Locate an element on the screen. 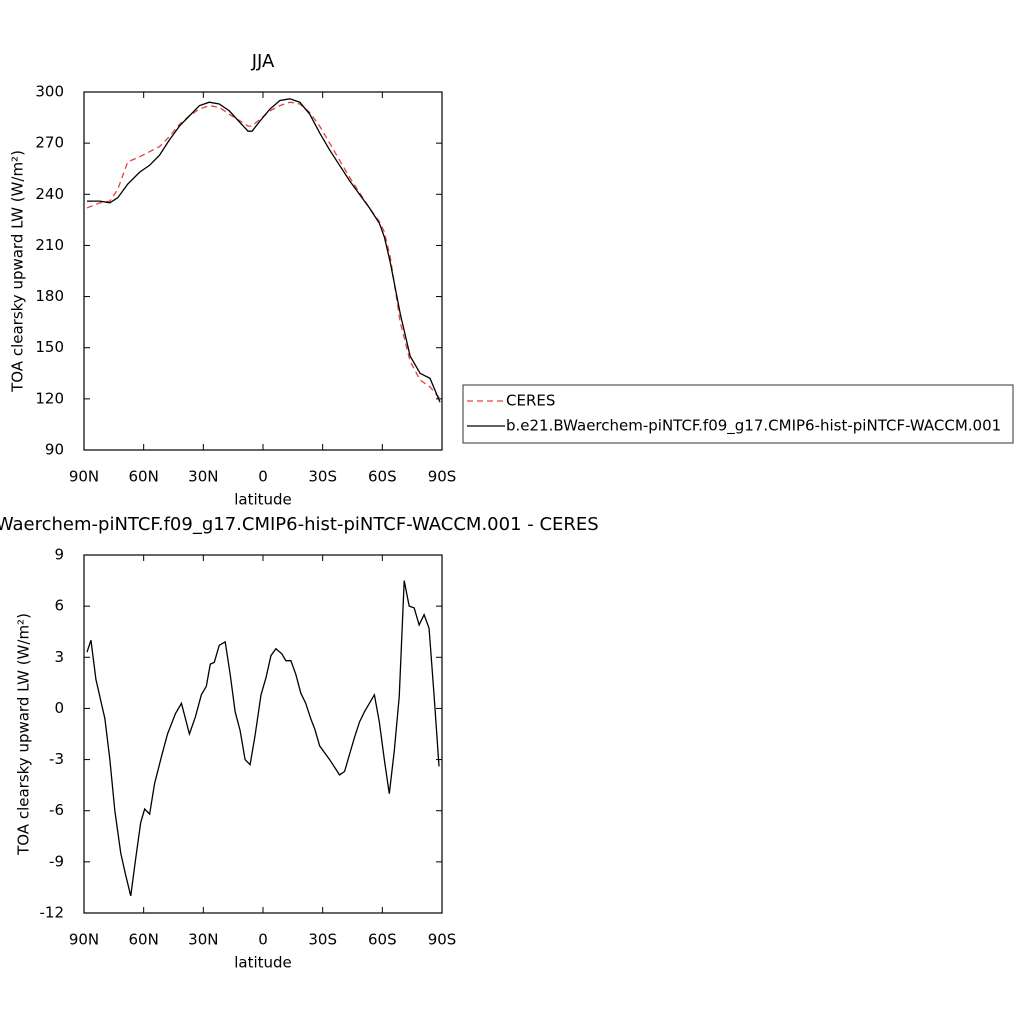 The width and height of the screenshot is (1024, 1024). y-tick-label: 270 is located at coordinates (49, 143).